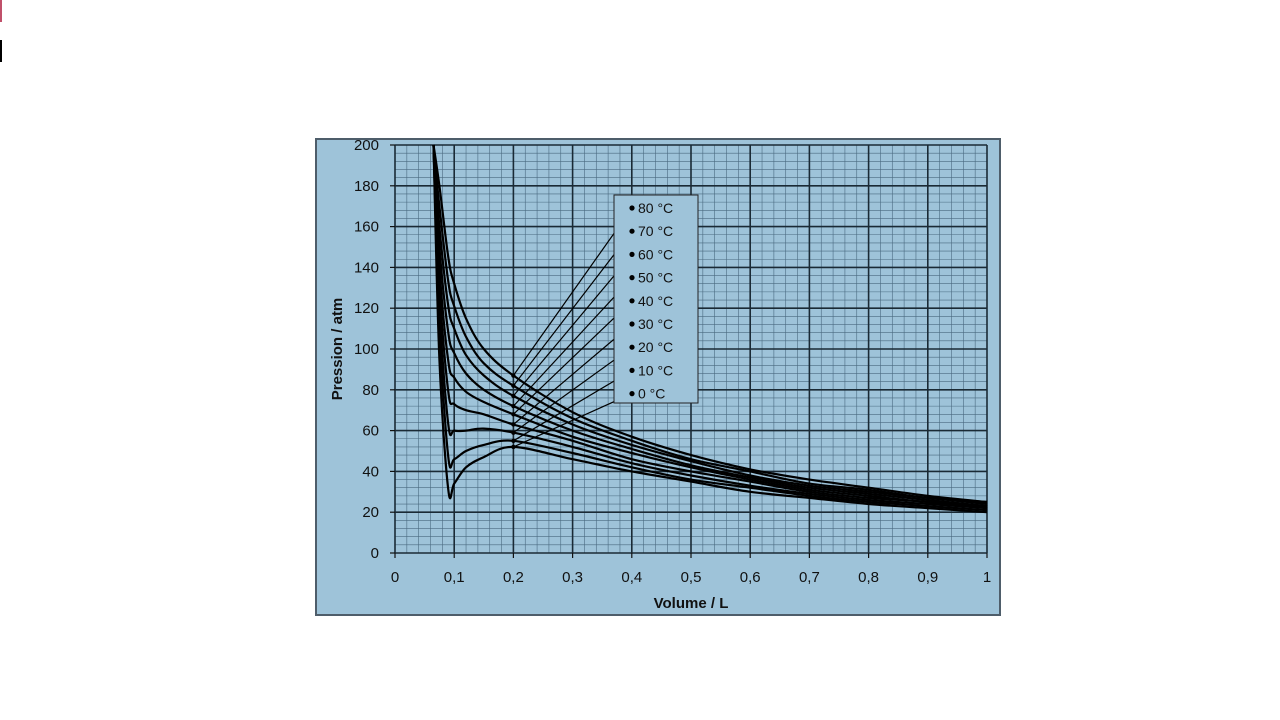 The image size is (1280, 720). I want to click on y-tick-label: 20, so click(370, 512).